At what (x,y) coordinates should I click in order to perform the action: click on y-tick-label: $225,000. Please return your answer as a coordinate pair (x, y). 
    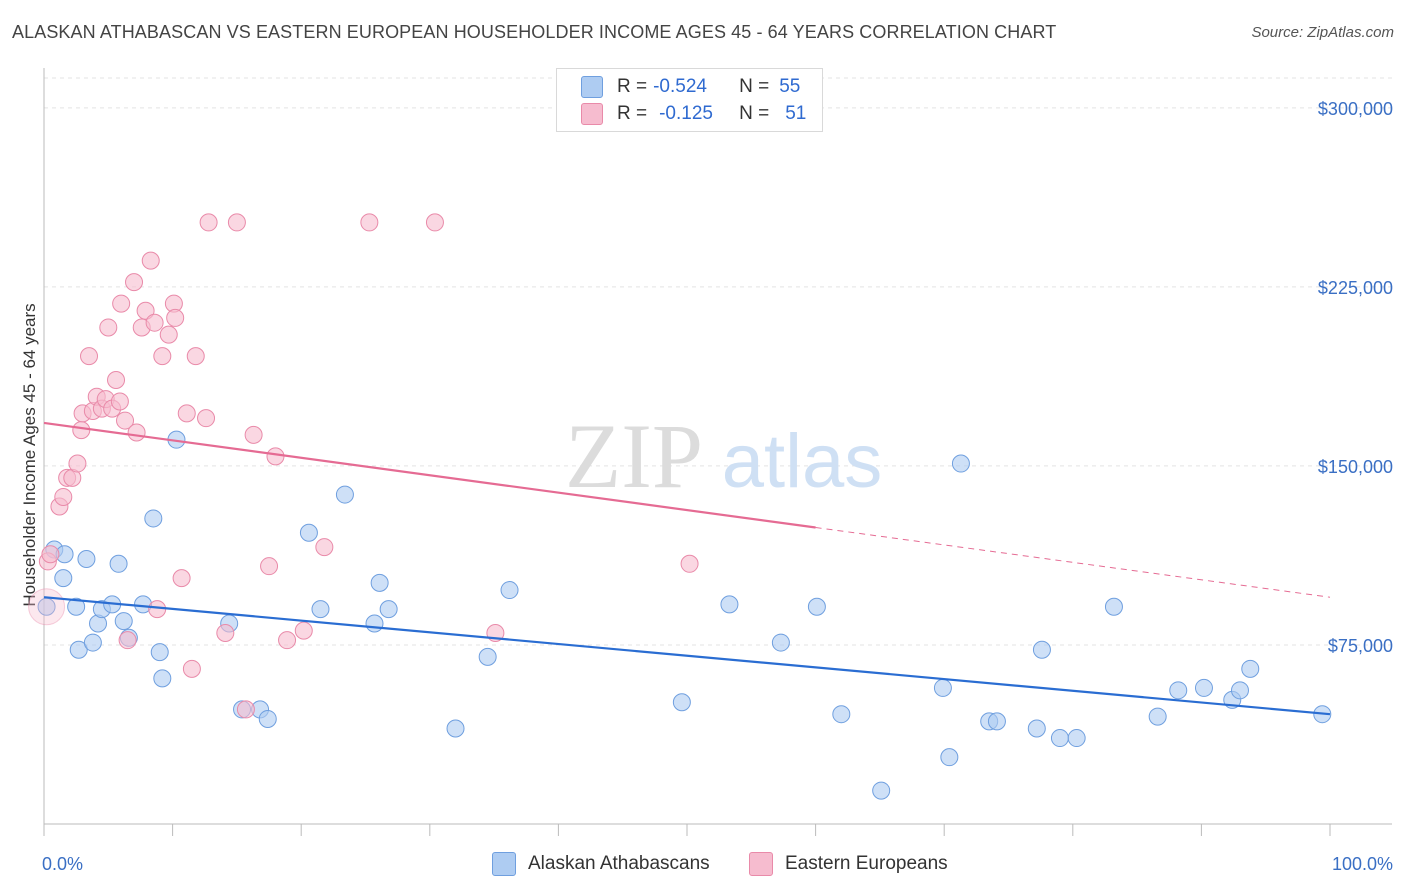
    Looking at the image, I should click on (1355, 288).